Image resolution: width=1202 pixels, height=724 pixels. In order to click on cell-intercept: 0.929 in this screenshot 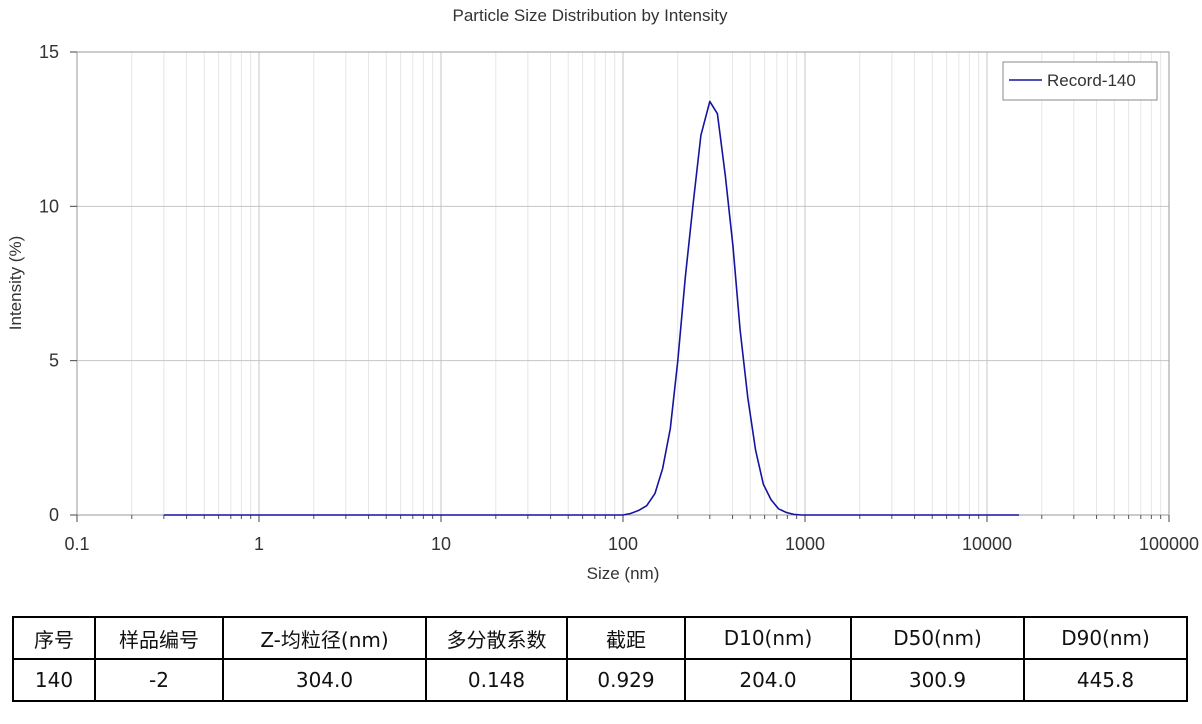, I will do `click(626, 680)`.